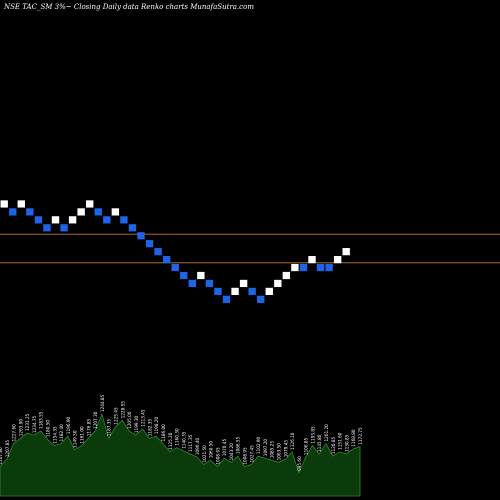 The height and width of the screenshot is (500, 500). Describe the element at coordinates (177, 437) in the screenshot. I see `volume-value-label: 1160.30` at that location.